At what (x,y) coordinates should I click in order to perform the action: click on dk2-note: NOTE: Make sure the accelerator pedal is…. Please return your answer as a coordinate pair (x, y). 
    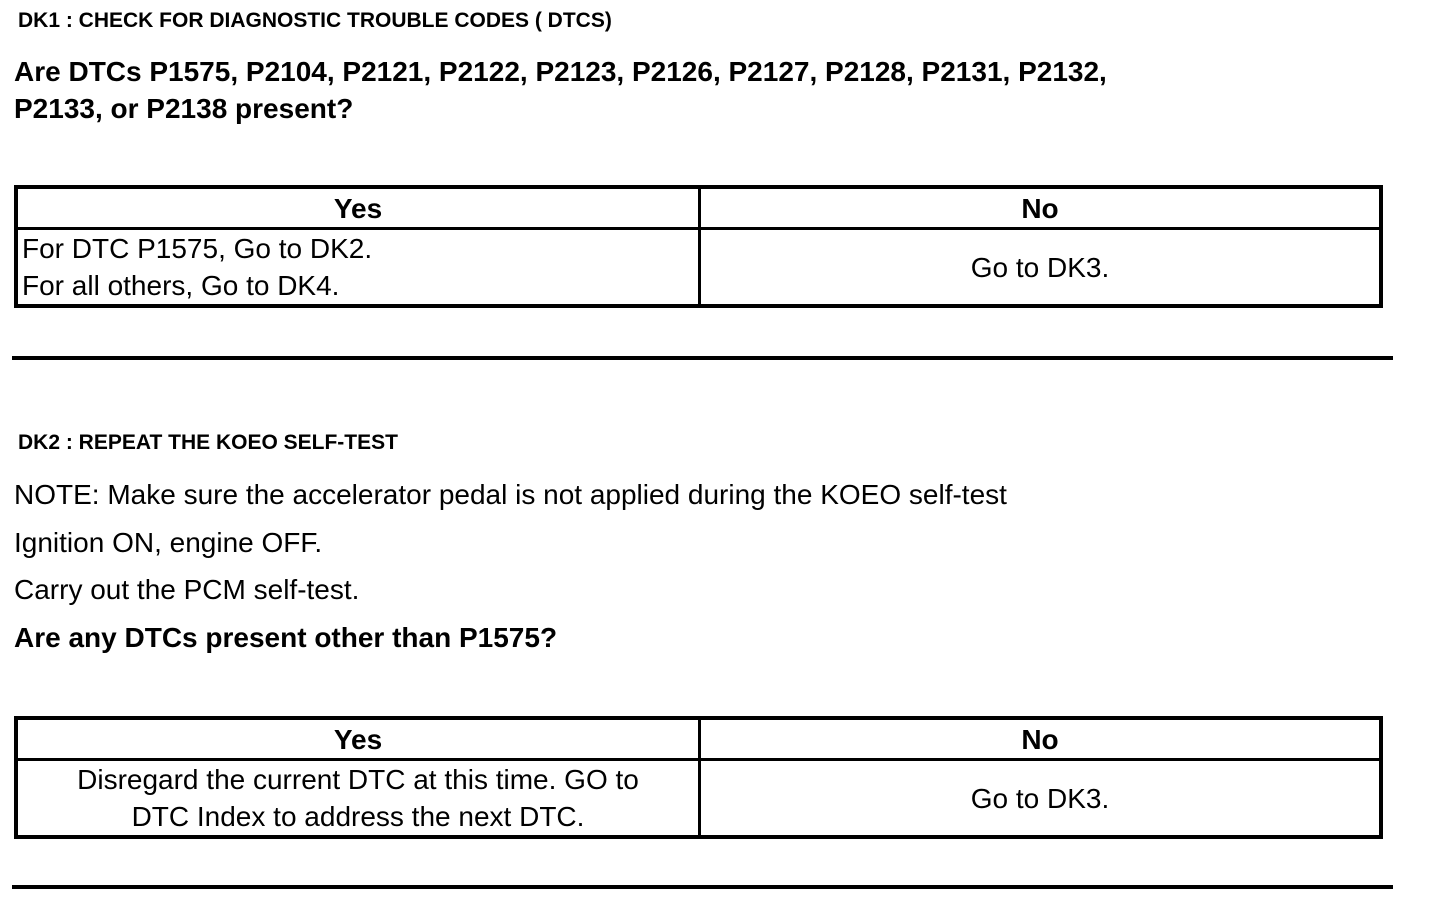
    Looking at the image, I should click on (510, 494).